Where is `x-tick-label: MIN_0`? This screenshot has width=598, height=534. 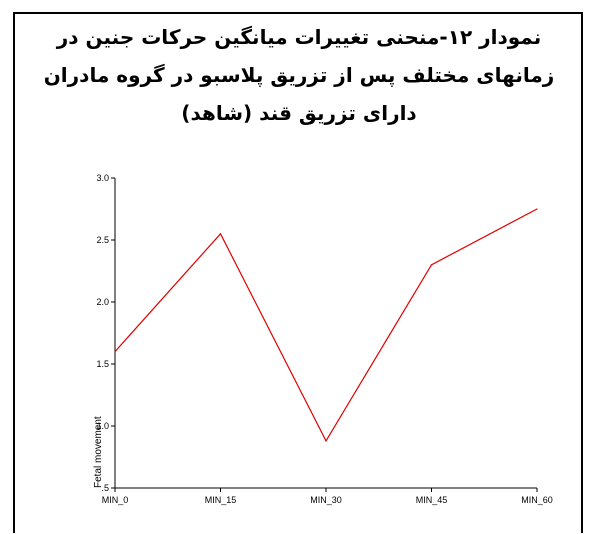 x-tick-label: MIN_0 is located at coordinates (115, 500).